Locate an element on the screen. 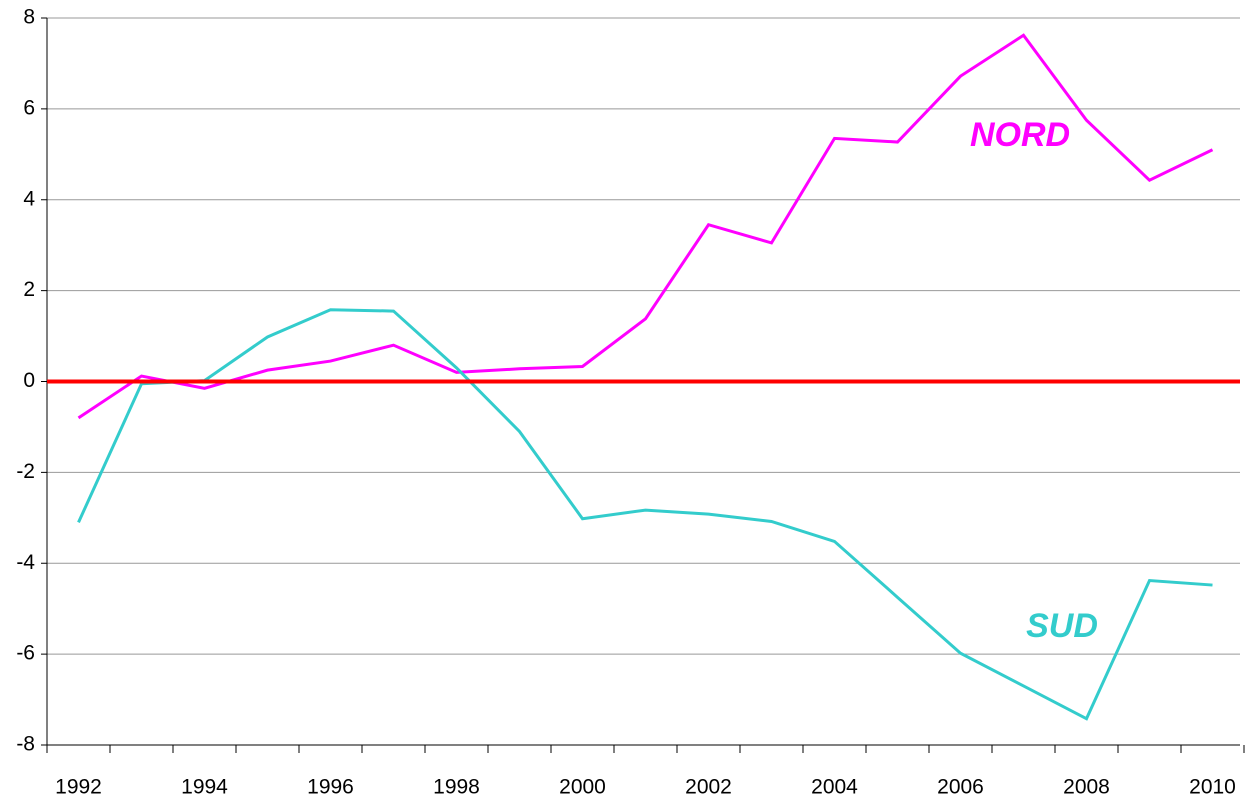 The image size is (1250, 810). x-tick-label: 1998 is located at coordinates (456, 787).